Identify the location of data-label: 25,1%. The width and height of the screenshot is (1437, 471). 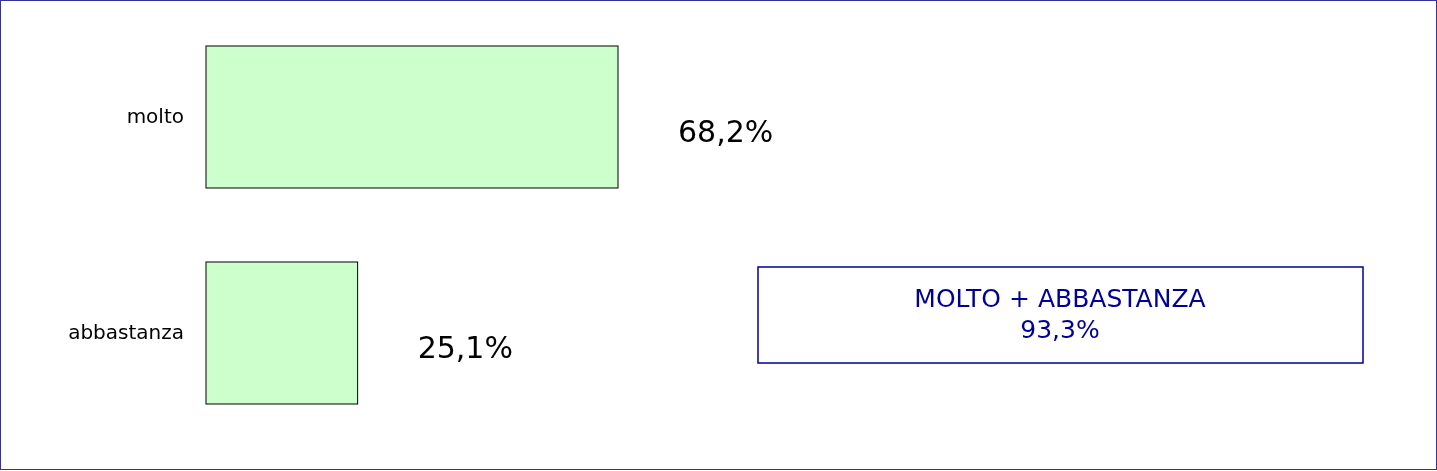
(465, 347).